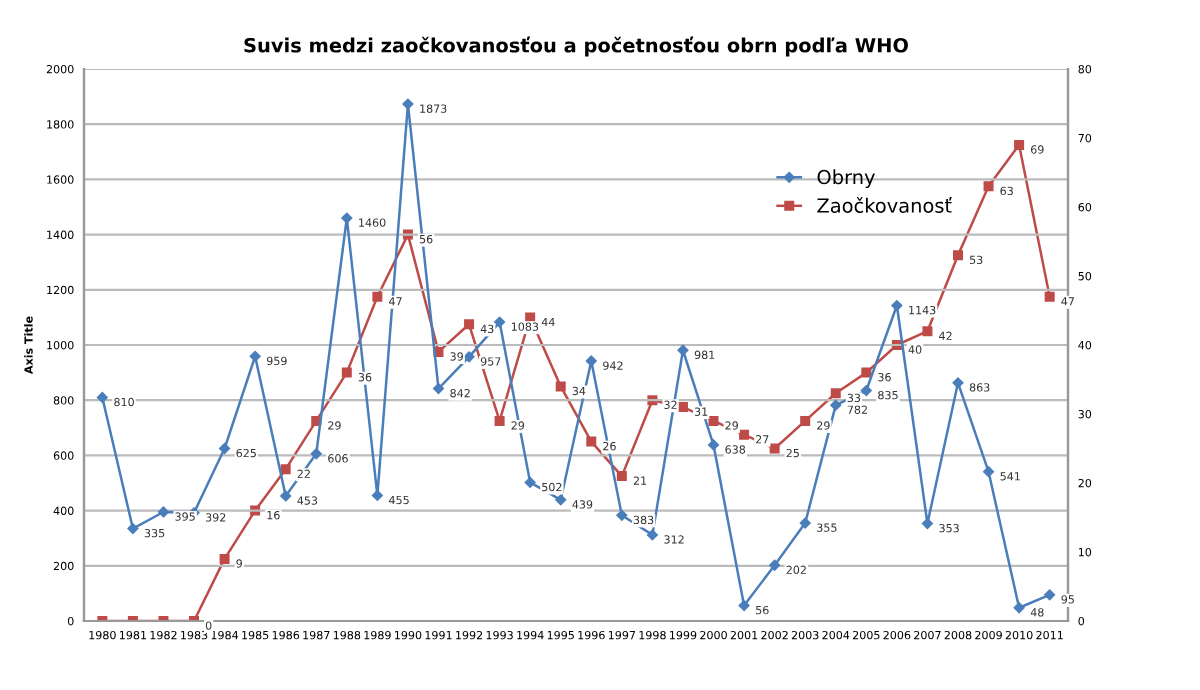 The width and height of the screenshot is (1200, 690). I want to click on legend-label: Zaočkovanosť, so click(884, 204).